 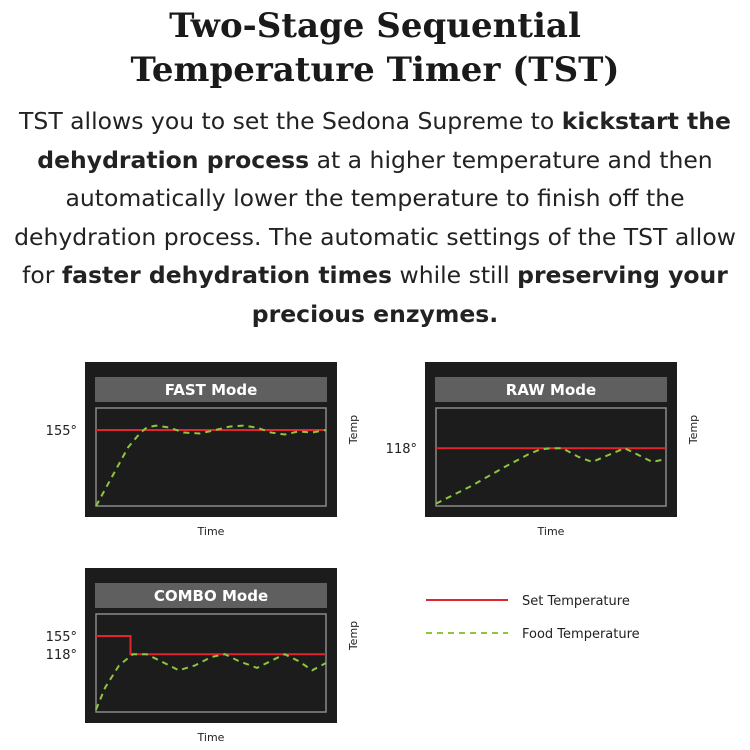 What do you see at coordinates (61, 431) in the screenshot?
I see `fast-tick-label-0: 155°` at bounding box center [61, 431].